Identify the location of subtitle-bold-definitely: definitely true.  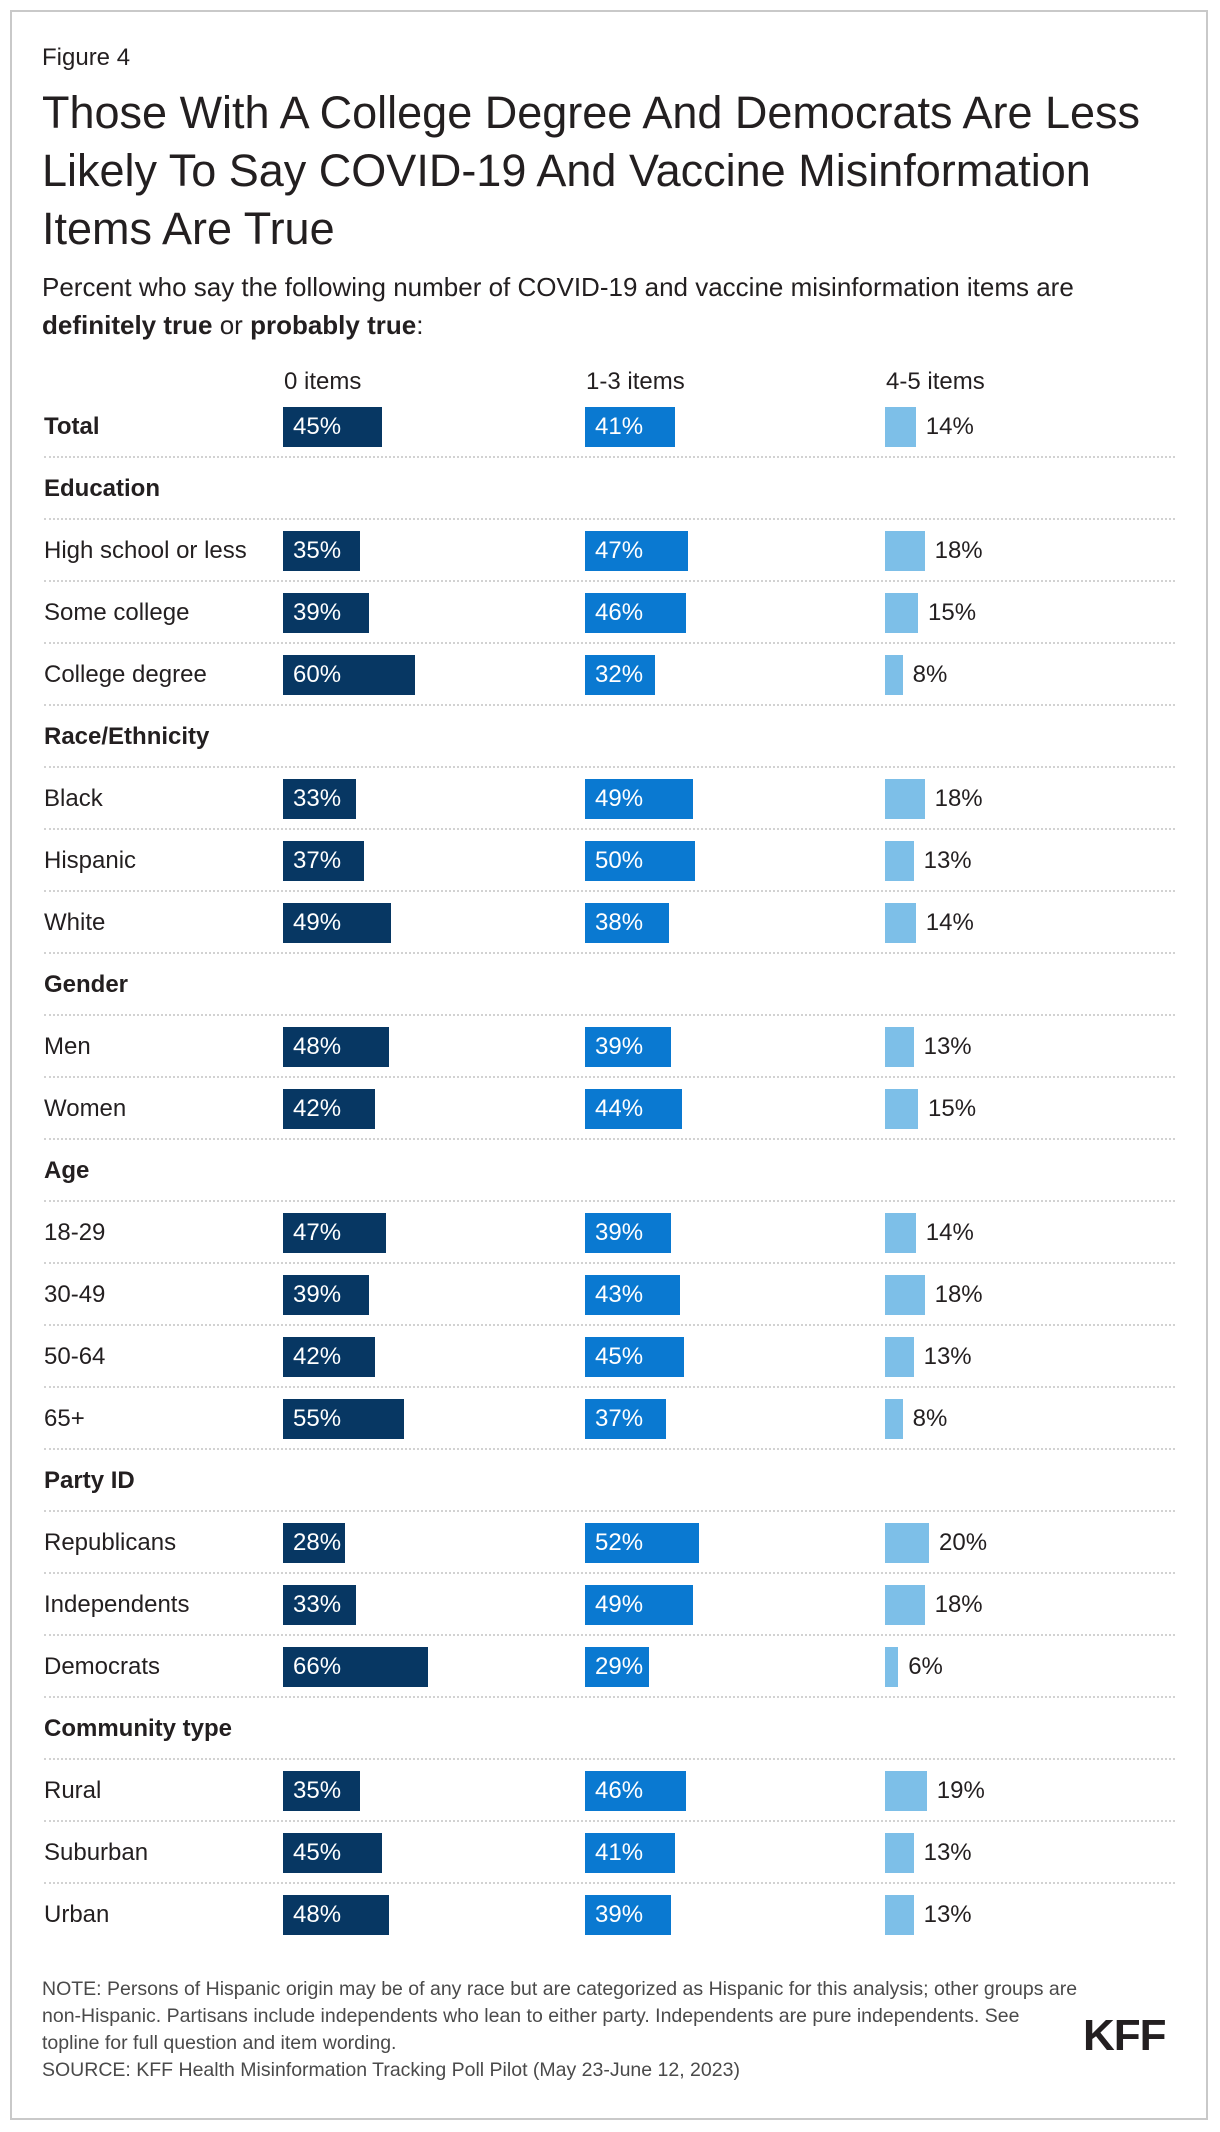
(127, 325).